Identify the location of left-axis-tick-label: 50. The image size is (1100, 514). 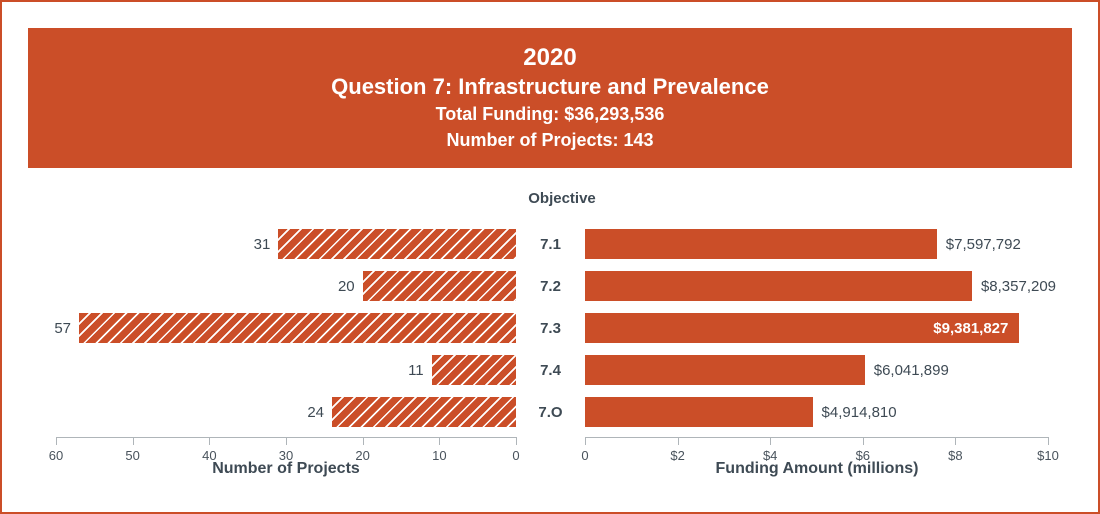
(132, 455).